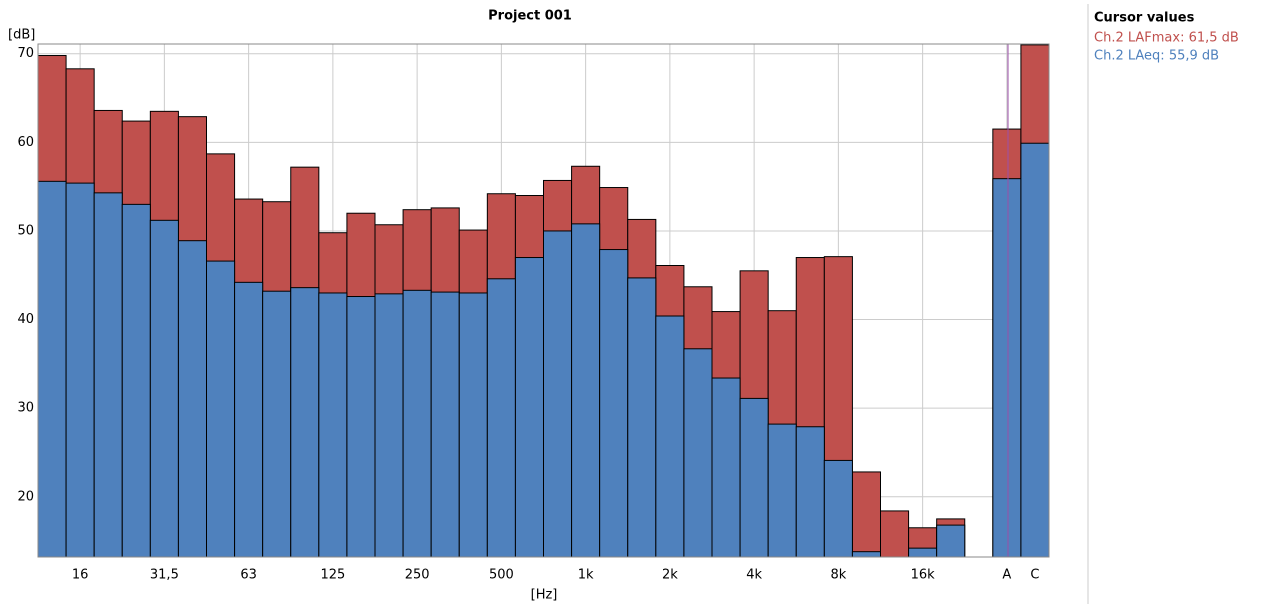 Image resolution: width=1265 pixels, height=611 pixels. Describe the element at coordinates (248, 575) in the screenshot. I see `x-tick-label: 63` at that location.